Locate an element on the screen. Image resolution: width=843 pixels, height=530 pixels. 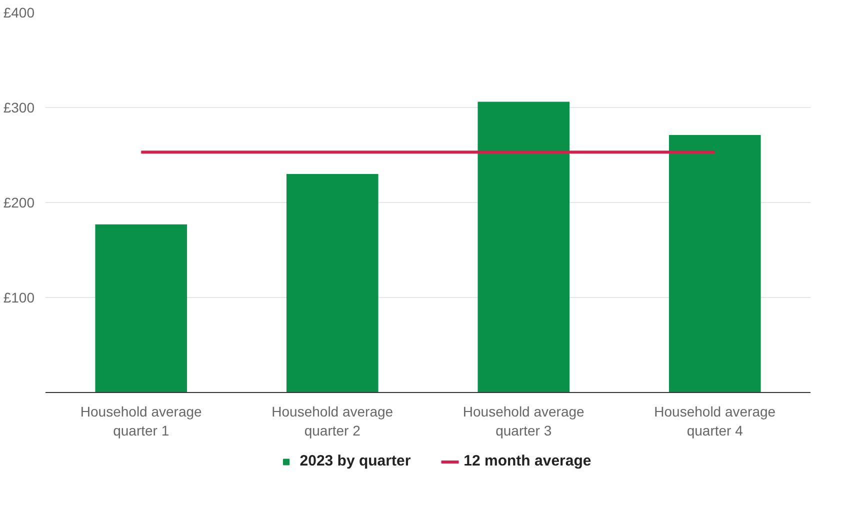
y-tick-label: £400 is located at coordinates (19, 12).